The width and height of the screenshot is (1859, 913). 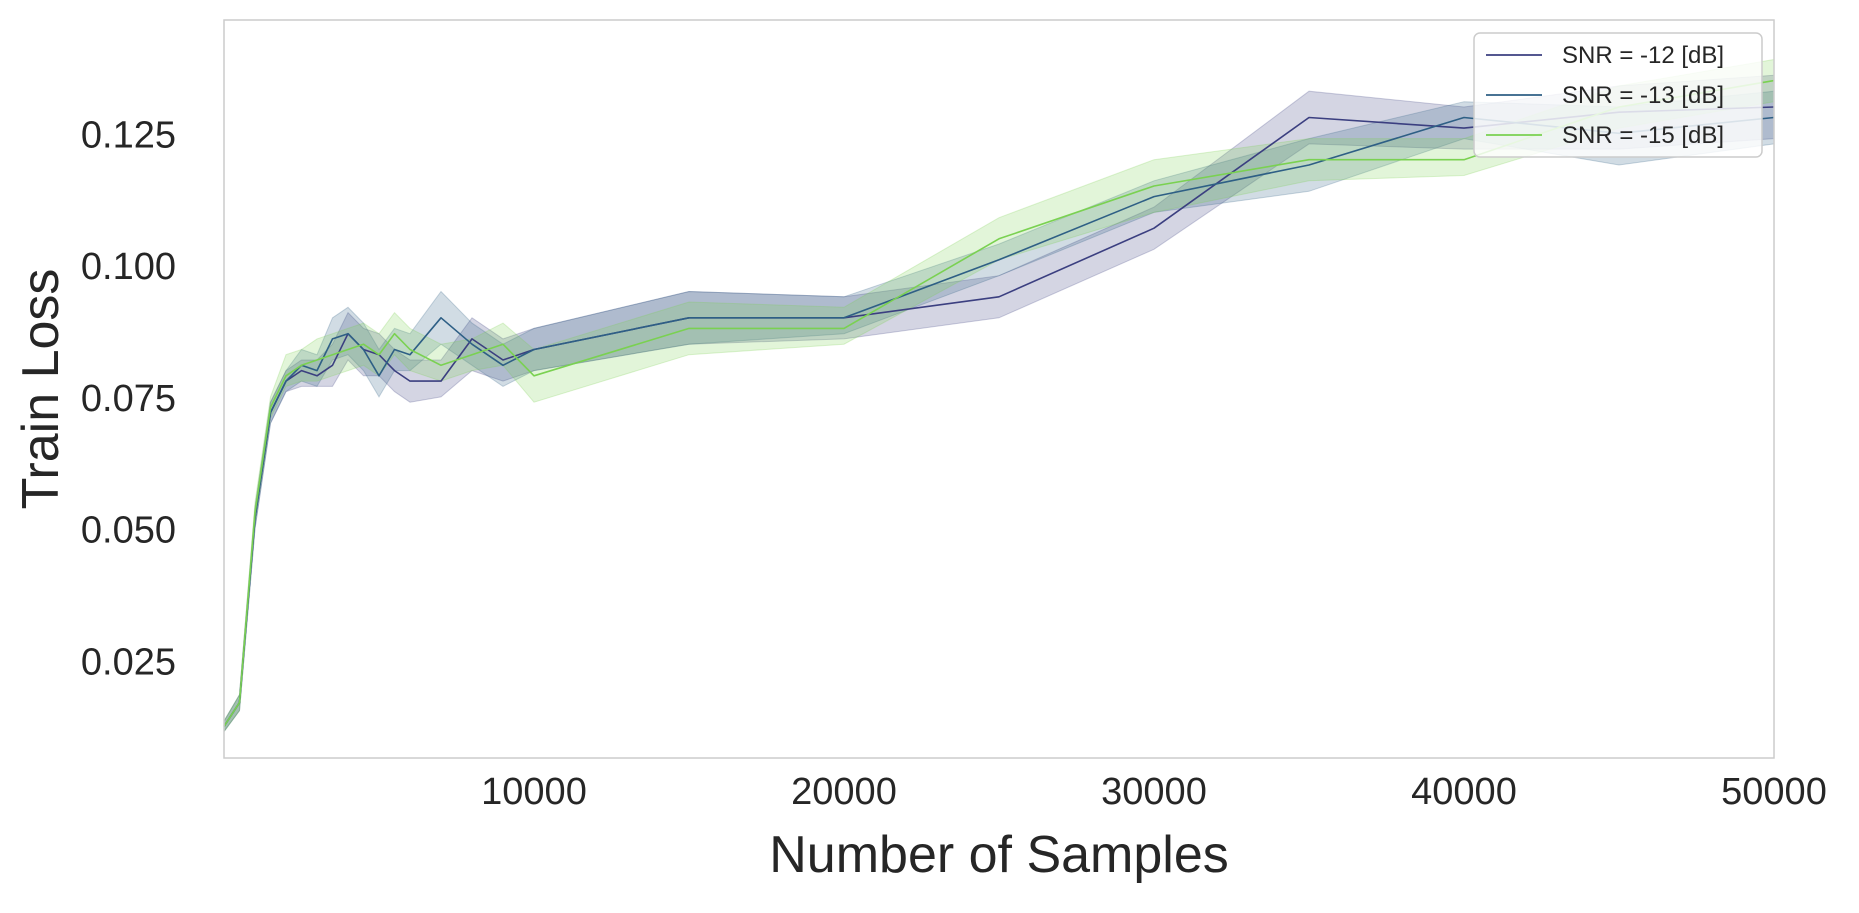 I want to click on x-tick-label: 50000, so click(x=1774, y=792).